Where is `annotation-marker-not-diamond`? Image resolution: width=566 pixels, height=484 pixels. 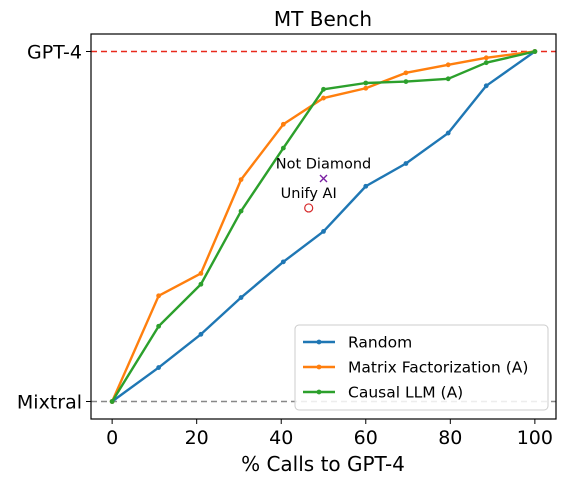
annotation-marker-not-diamond is located at coordinates (323, 178).